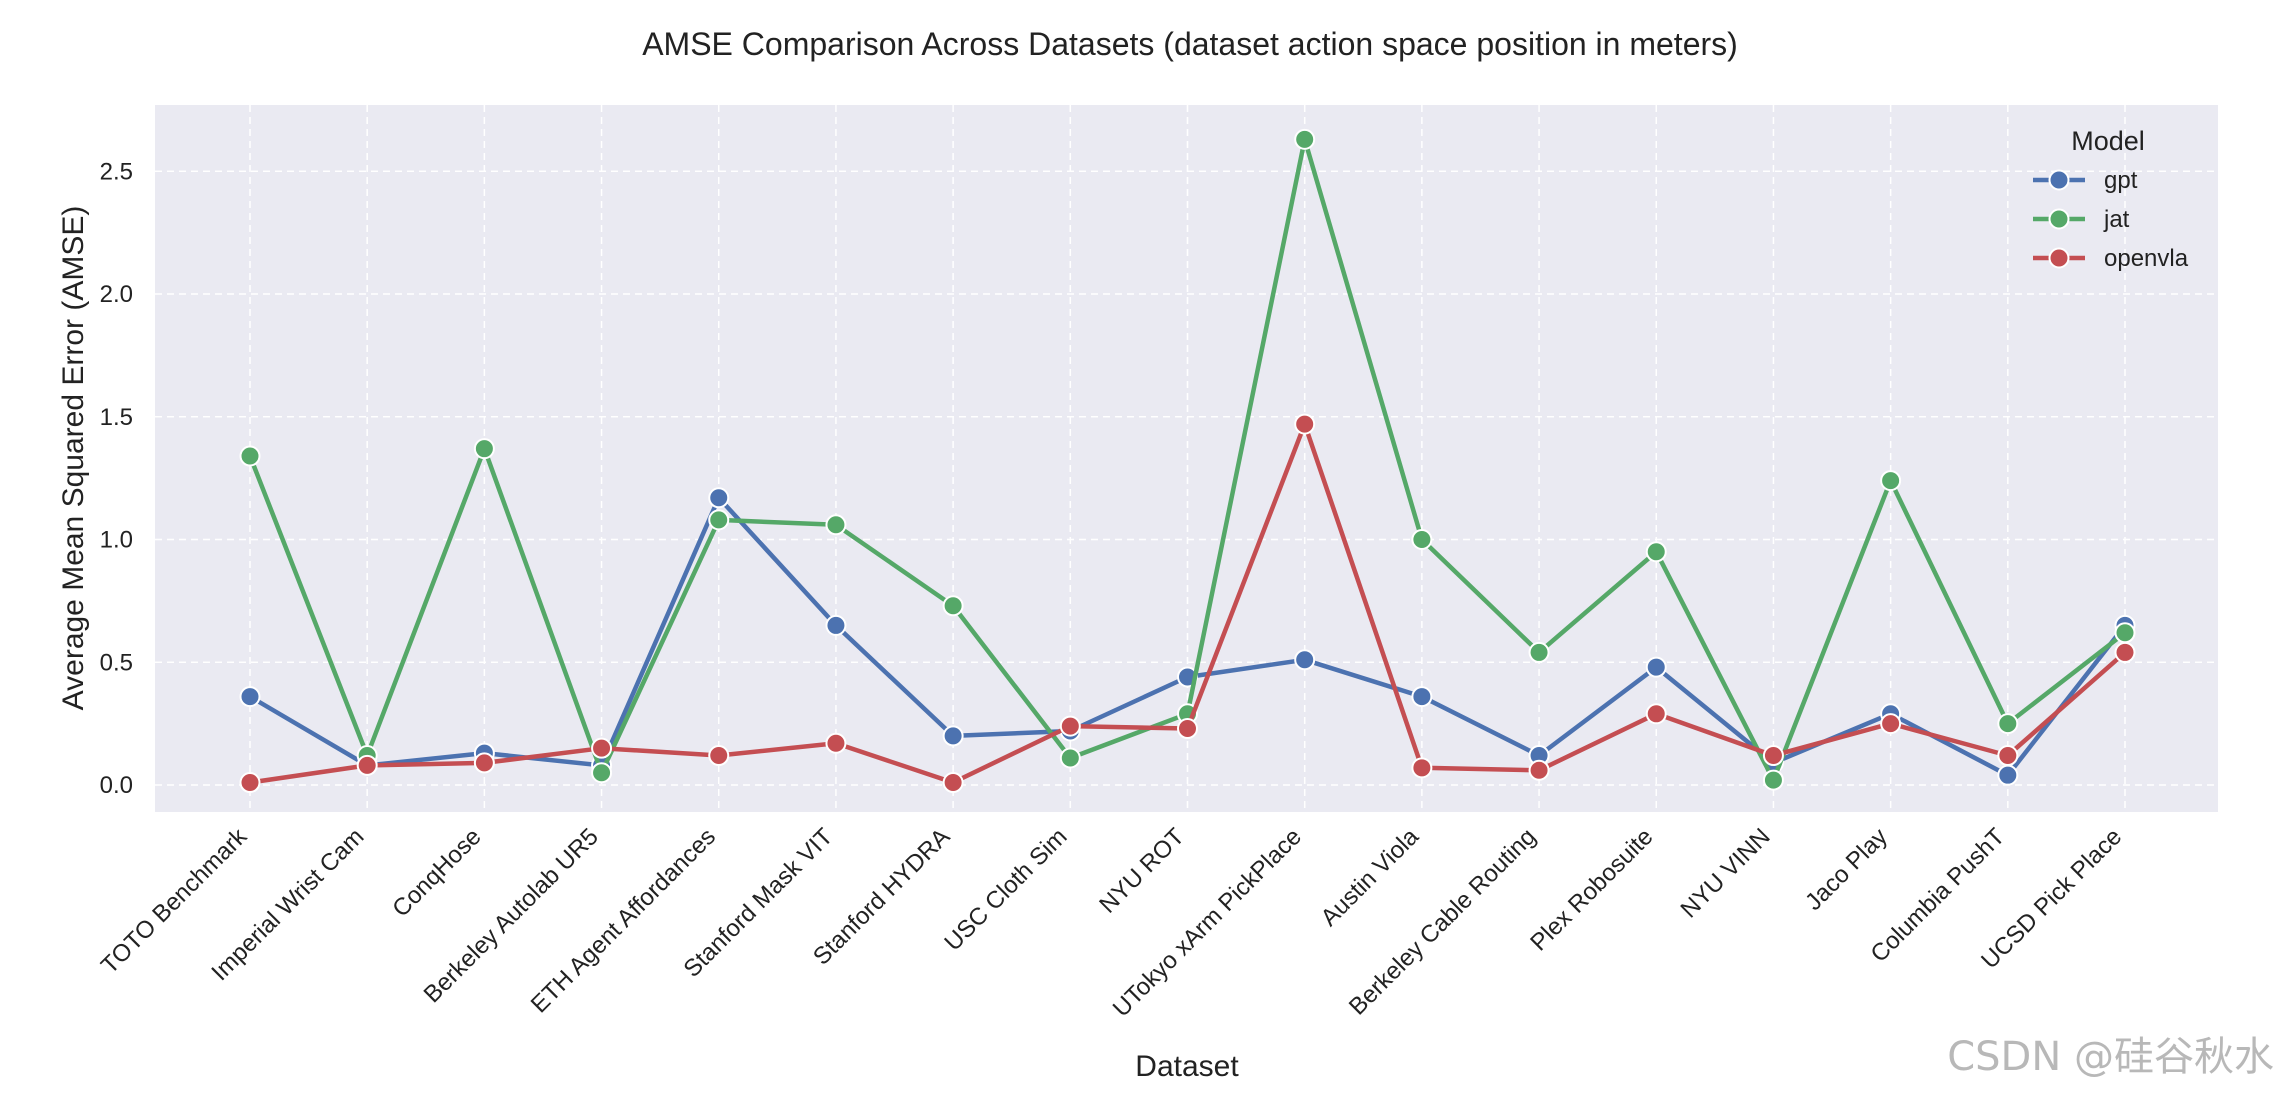 This screenshot has height=1118, width=2282. I want to click on y-tick-label: 0.0, so click(116, 785).